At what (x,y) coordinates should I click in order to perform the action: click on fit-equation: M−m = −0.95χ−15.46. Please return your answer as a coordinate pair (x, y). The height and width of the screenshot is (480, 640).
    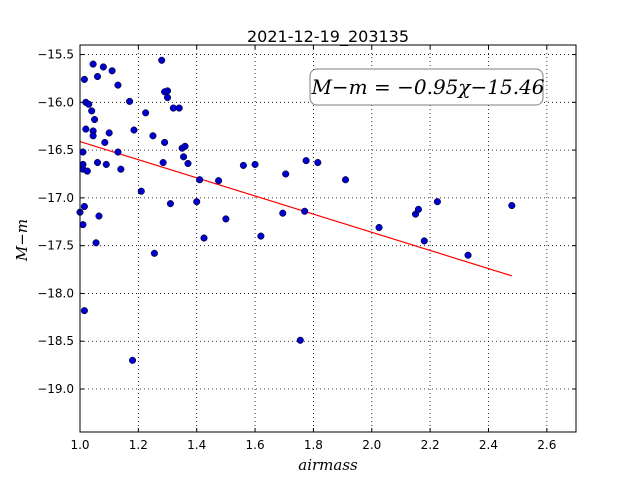
    Looking at the image, I should click on (427, 87).